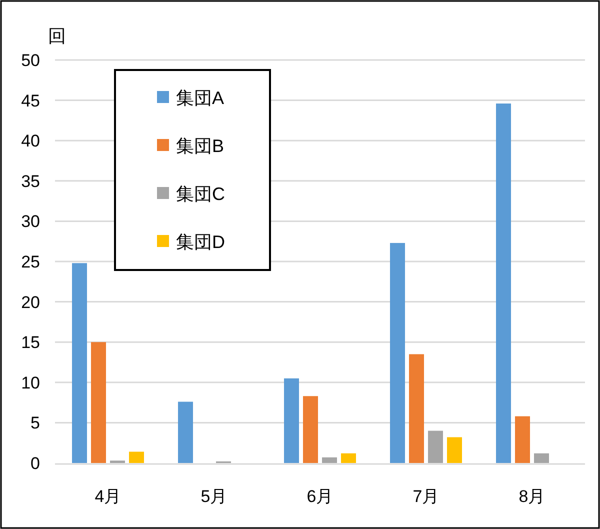  What do you see at coordinates (57, 36) in the screenshot?
I see `y-axis-title: 回` at bounding box center [57, 36].